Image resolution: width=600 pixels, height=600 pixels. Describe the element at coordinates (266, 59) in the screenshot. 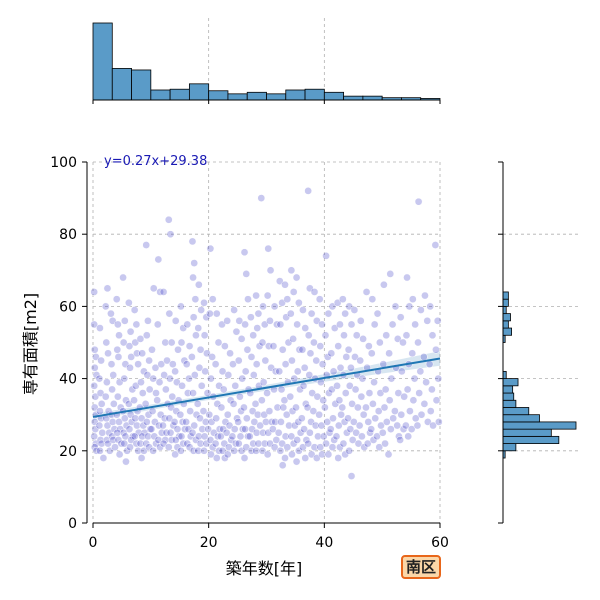

I see `top-hist-grid` at that location.